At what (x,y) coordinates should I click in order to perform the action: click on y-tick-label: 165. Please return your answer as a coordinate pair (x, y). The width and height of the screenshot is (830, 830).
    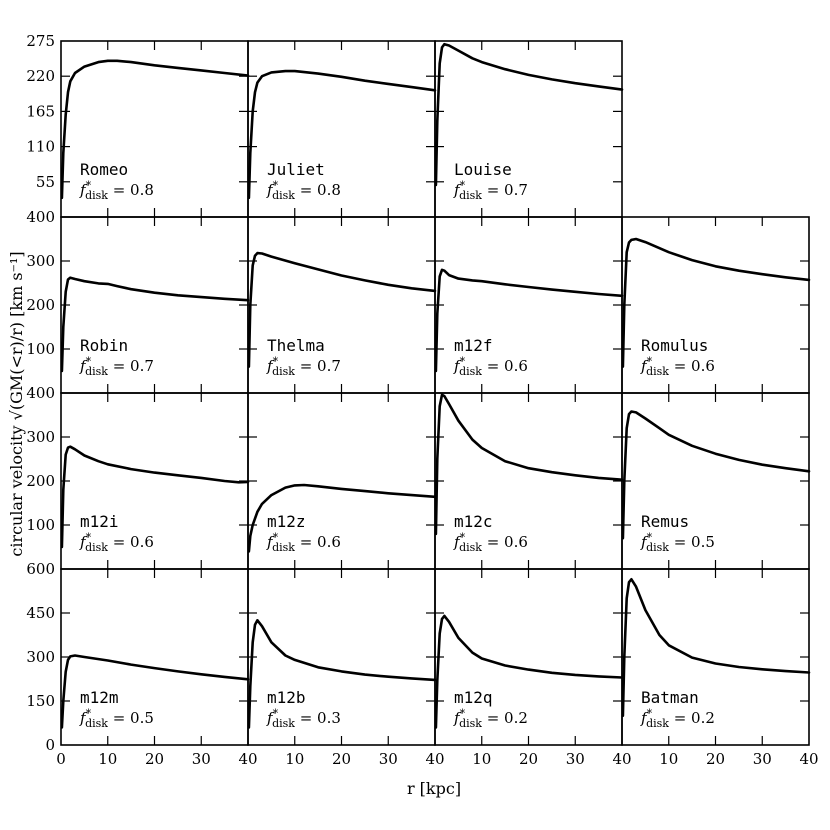
    Looking at the image, I should click on (40, 111).